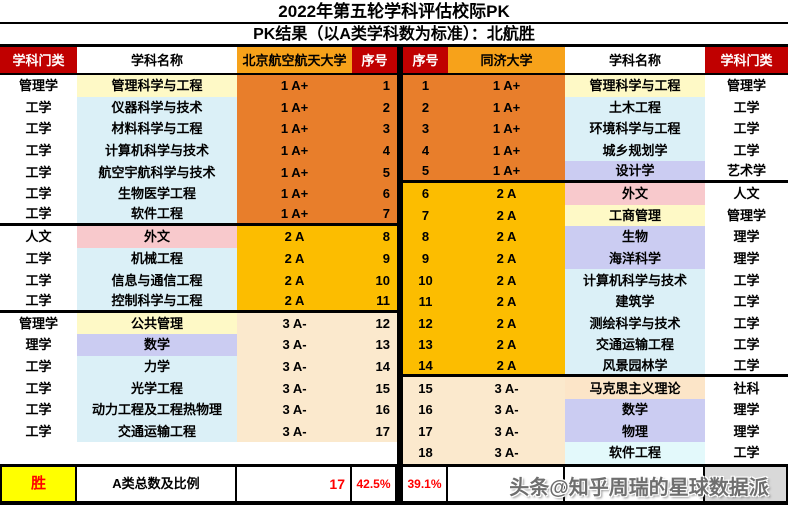 This screenshot has width=788, height=511. What do you see at coordinates (506, 453) in the screenshot?
I see `right-score-cell: 3 A-` at bounding box center [506, 453].